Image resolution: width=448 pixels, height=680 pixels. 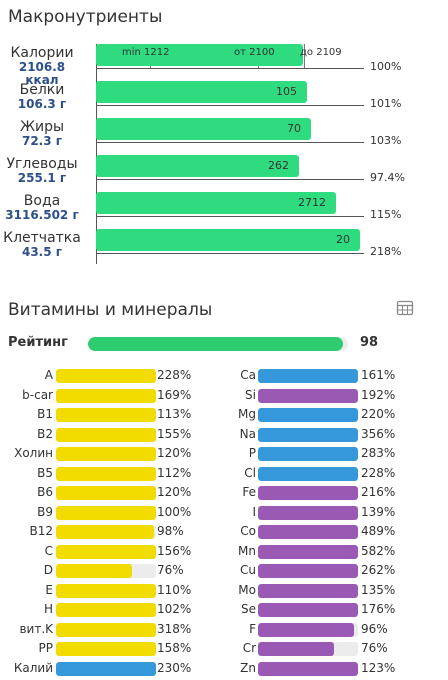 What do you see at coordinates (174, 668) in the screenshot?
I see `nutrient-percent: 230%` at bounding box center [174, 668].